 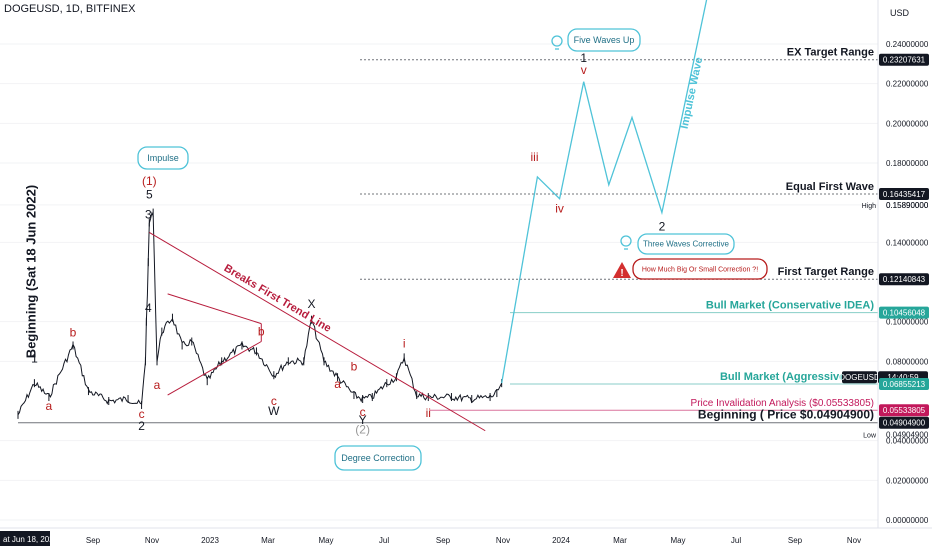 What do you see at coordinates (904, 312) in the screenshot?
I see `price-badge-cons` at bounding box center [904, 312].